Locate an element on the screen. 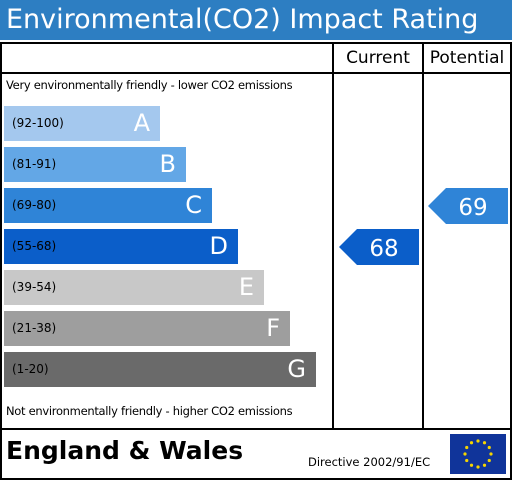 This screenshot has height=480, width=512. band-d: (55-68) D is located at coordinates (121, 246).